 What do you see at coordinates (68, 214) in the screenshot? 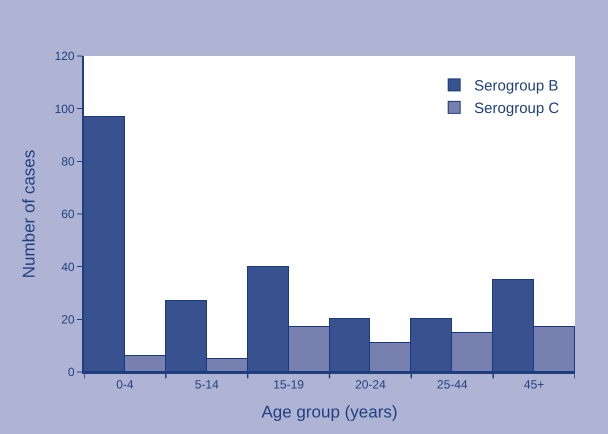
I see `y-tick-label: 60` at bounding box center [68, 214].